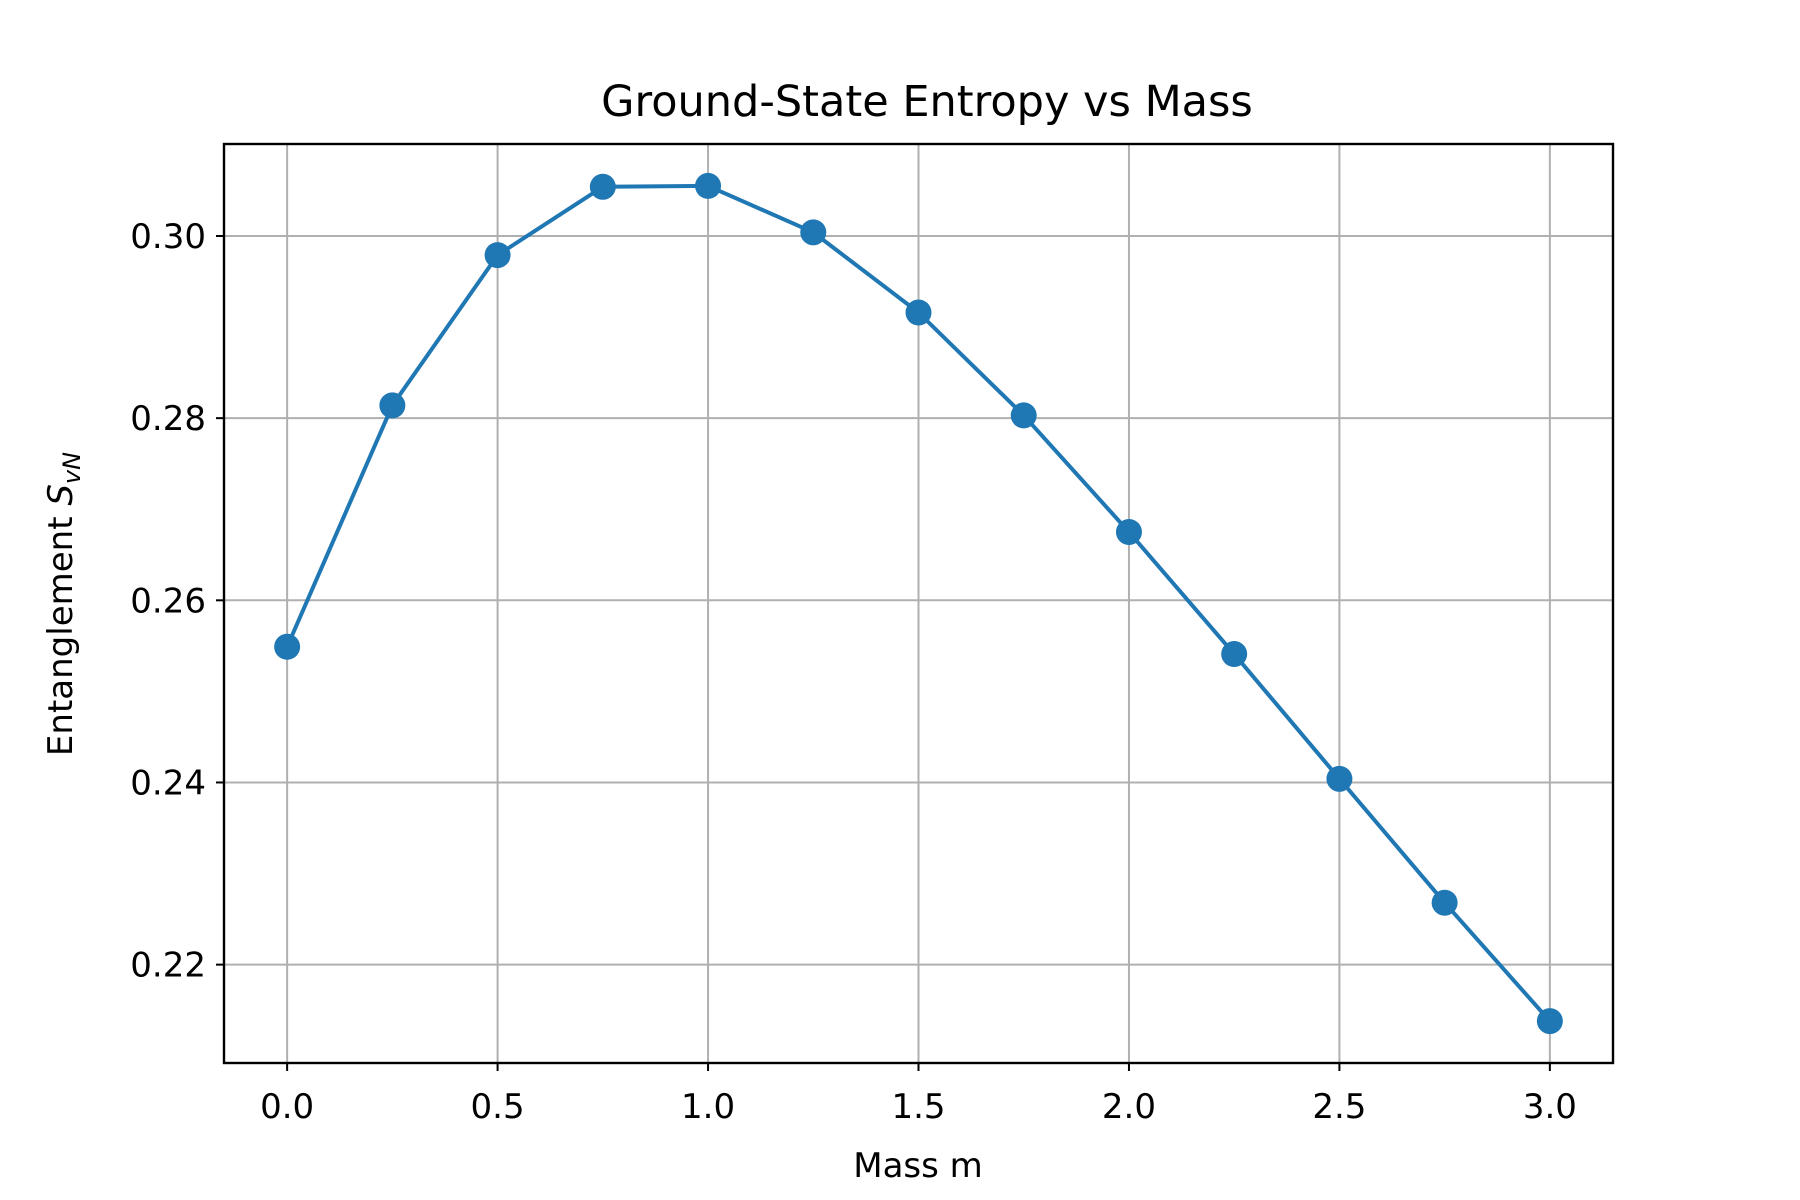  Describe the element at coordinates (918, 1166) in the screenshot. I see `x-axis-label: Mass m` at that location.